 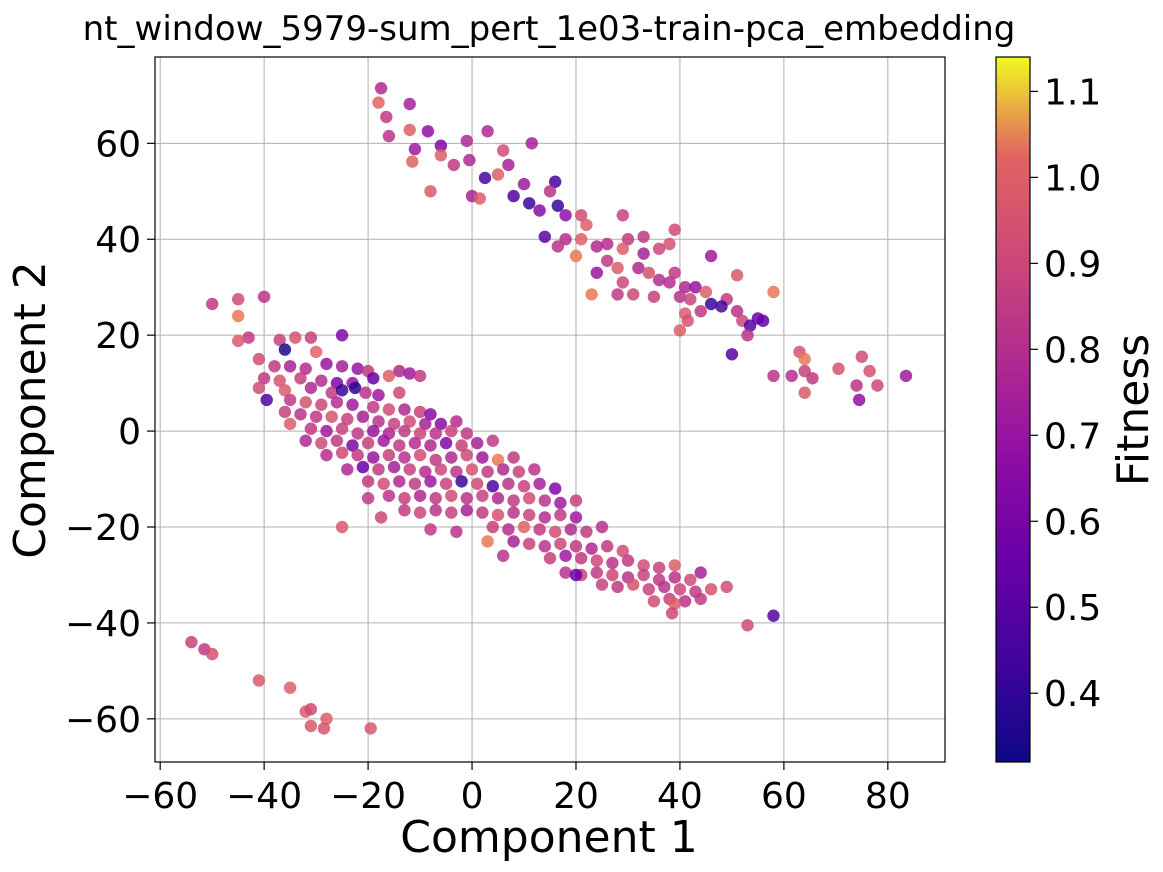 I want to click on colorbar-label: Fitness, so click(x=1133, y=410).